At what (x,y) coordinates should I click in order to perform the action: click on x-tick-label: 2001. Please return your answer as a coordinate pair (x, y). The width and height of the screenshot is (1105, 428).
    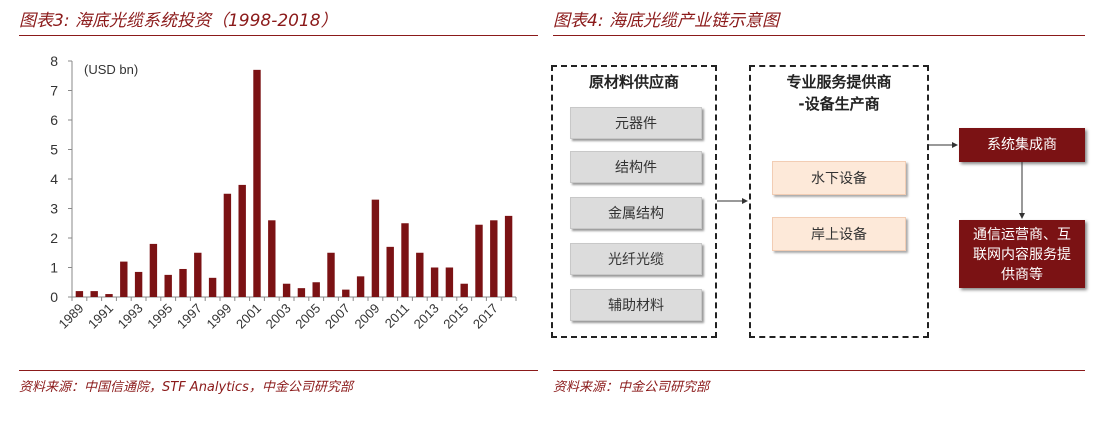
    Looking at the image, I should click on (248, 316).